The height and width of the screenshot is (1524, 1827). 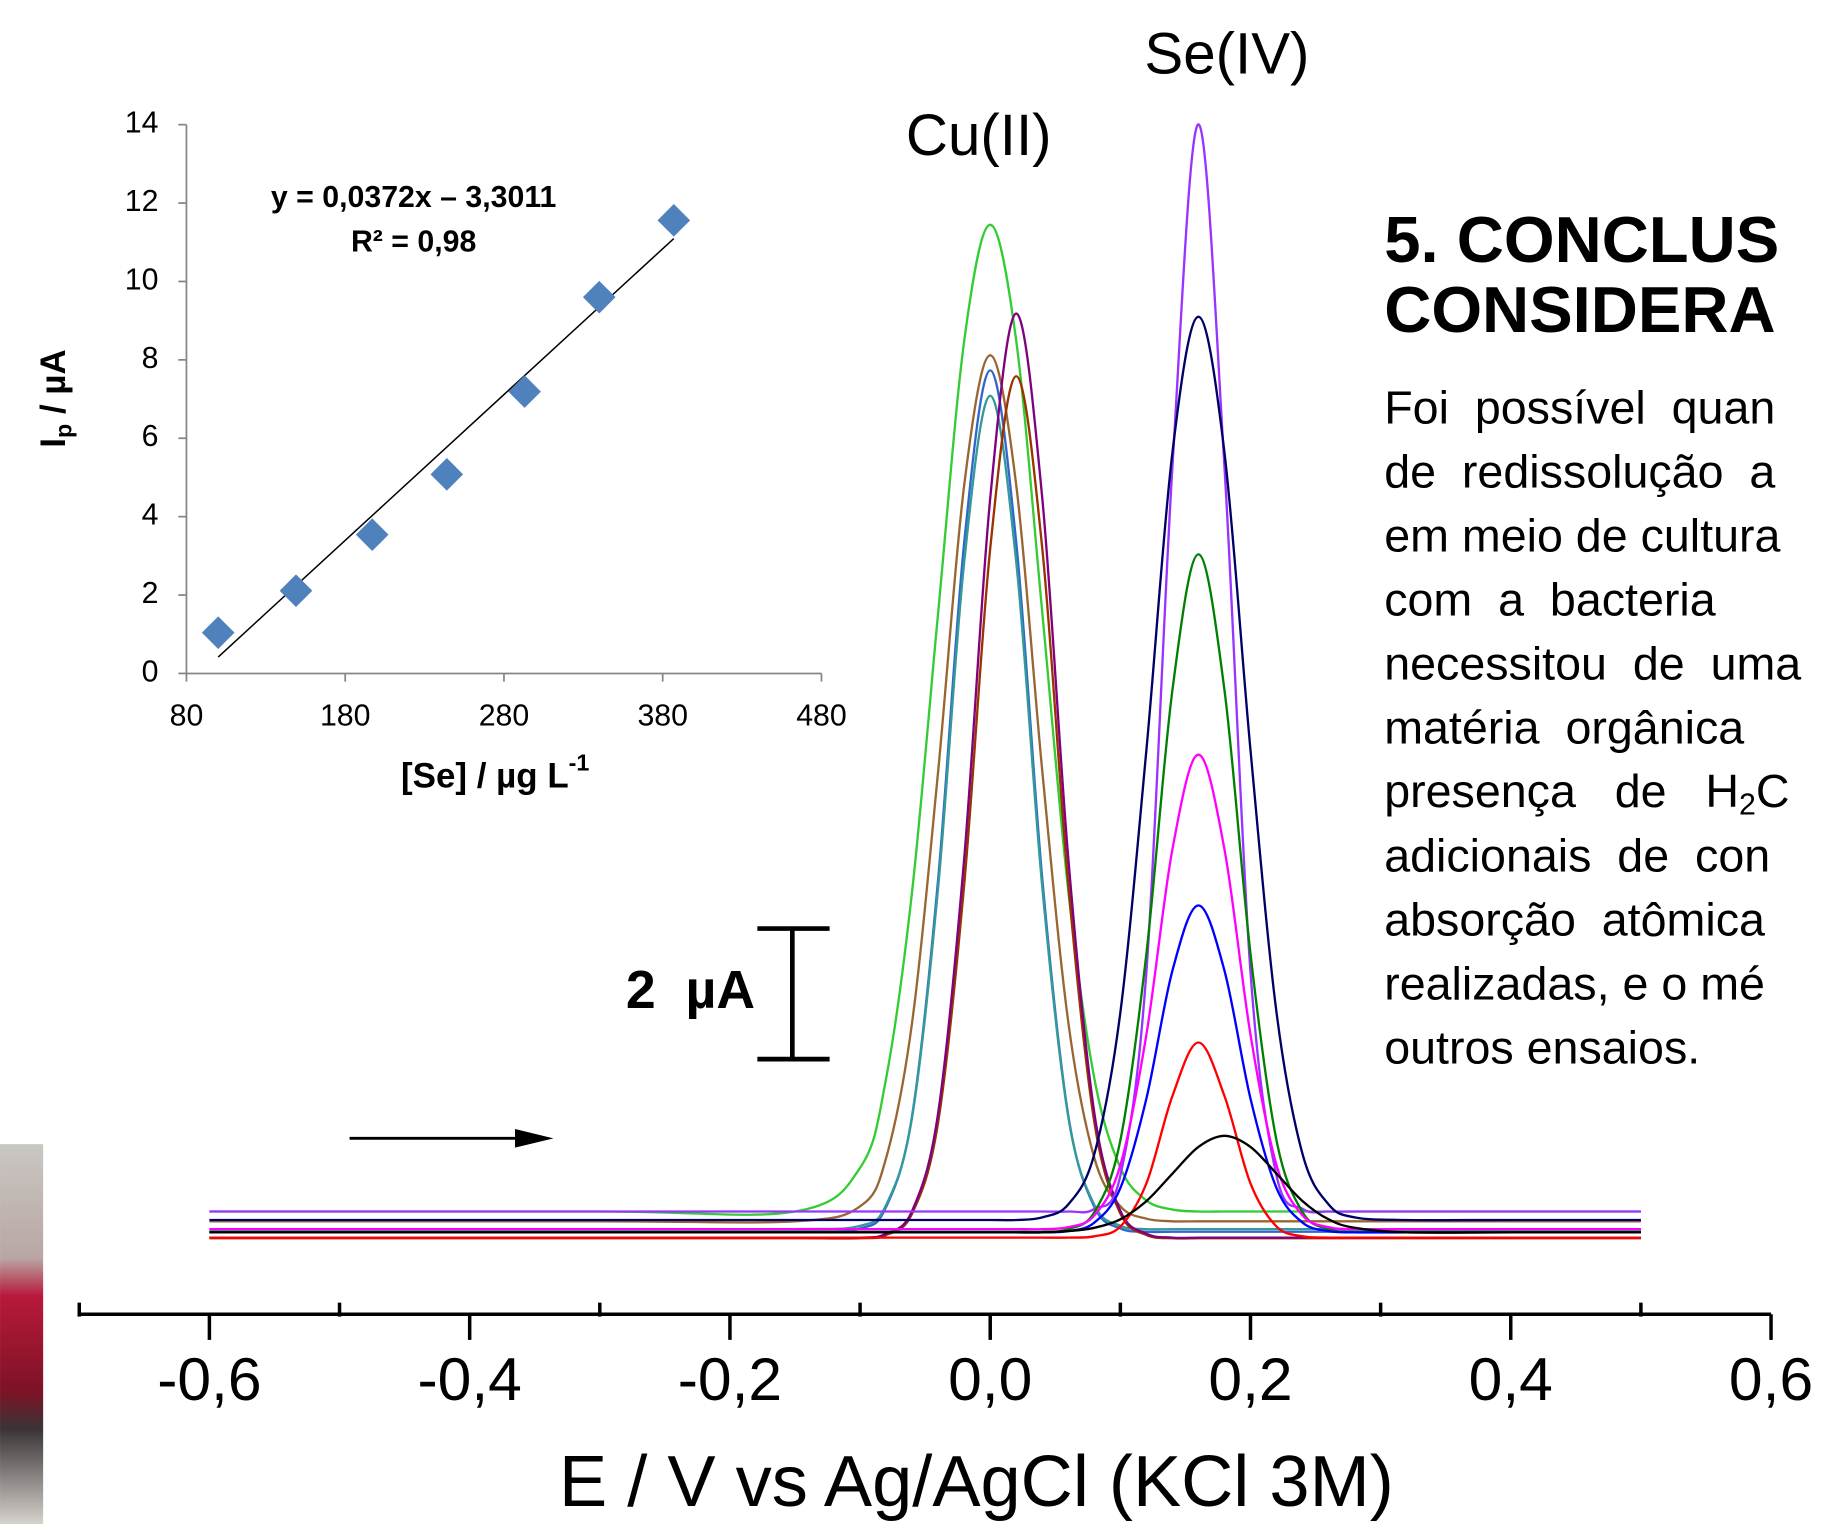 I want to click on paragraph-line: outros ensaios., so click(x=1542, y=1047).